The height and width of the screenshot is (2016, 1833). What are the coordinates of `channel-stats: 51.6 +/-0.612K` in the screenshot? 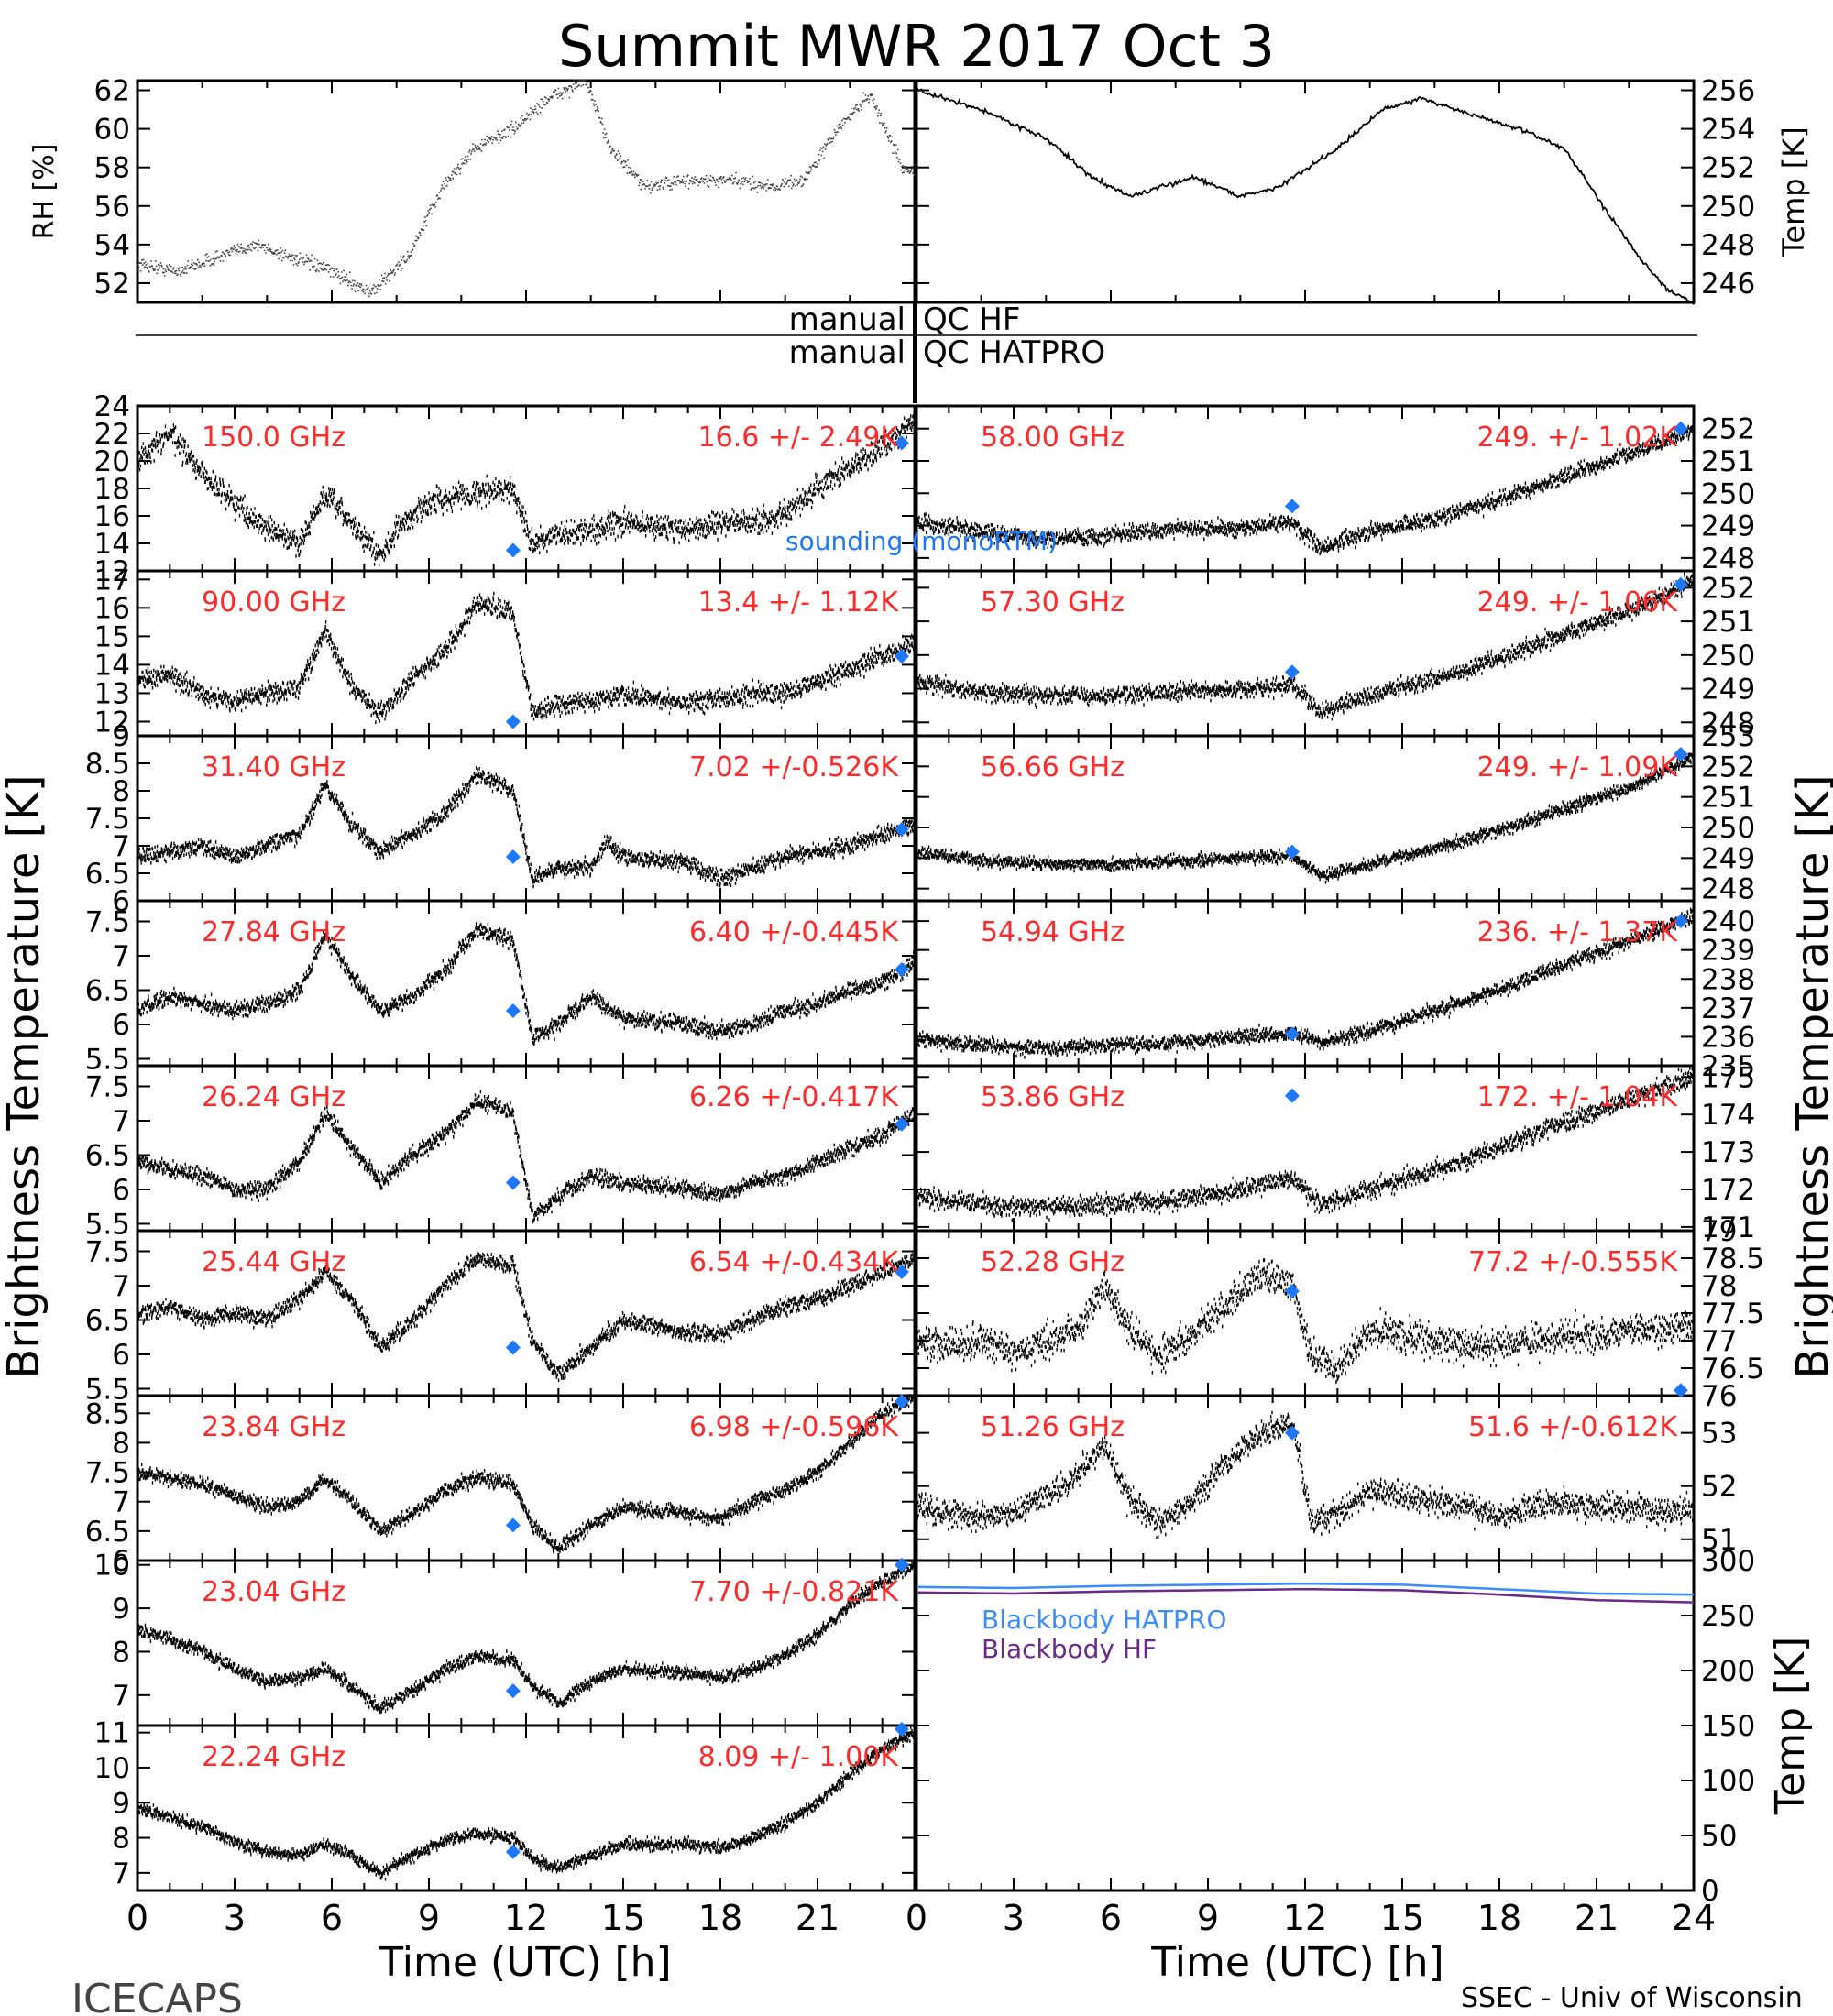 It's located at (1573, 1427).